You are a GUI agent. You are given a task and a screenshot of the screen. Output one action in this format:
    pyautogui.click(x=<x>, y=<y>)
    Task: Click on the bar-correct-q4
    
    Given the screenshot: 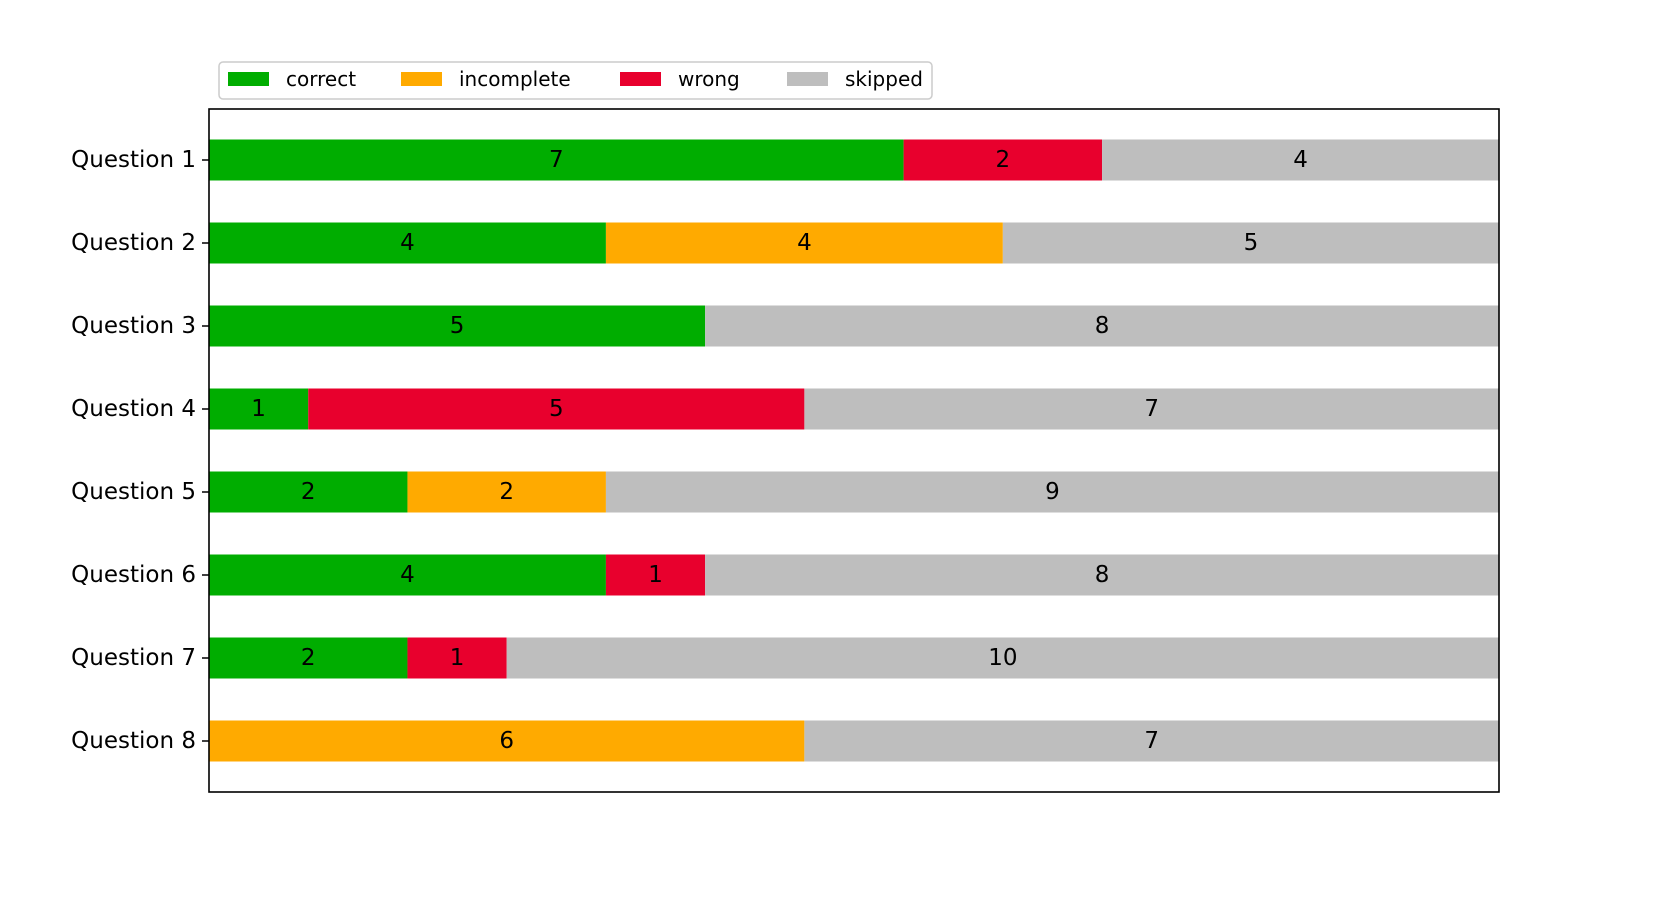 What is the action you would take?
    pyautogui.click(x=259, y=409)
    